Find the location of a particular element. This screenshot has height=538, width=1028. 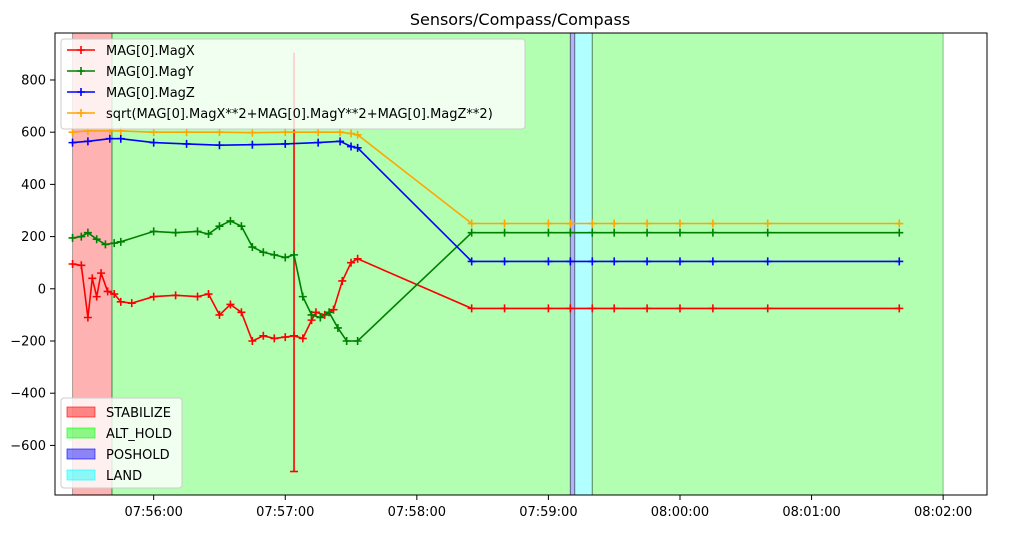

series-legend-box is located at coordinates (293, 84).